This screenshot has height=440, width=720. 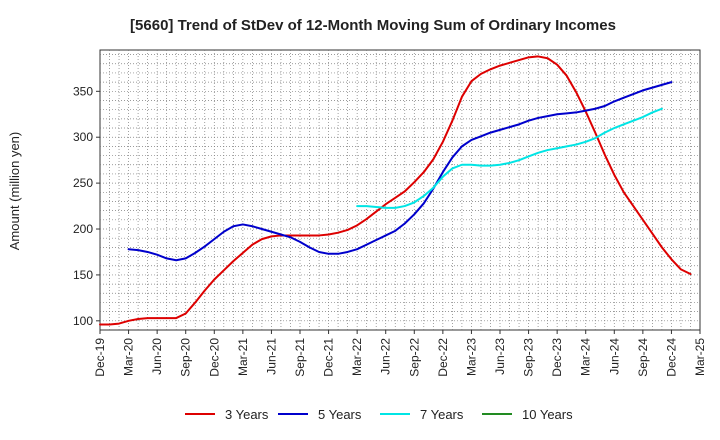 What do you see at coordinates (386, 356) in the screenshot?
I see `x-tick-label: Jun-22` at bounding box center [386, 356].